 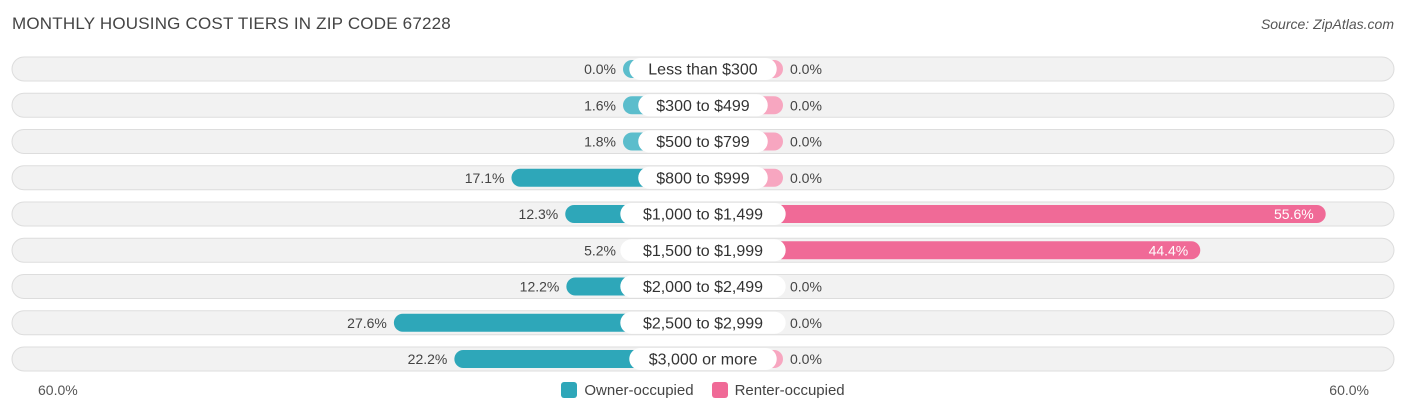 I want to click on owner-value-label: 27.6%, so click(x=367, y=323).